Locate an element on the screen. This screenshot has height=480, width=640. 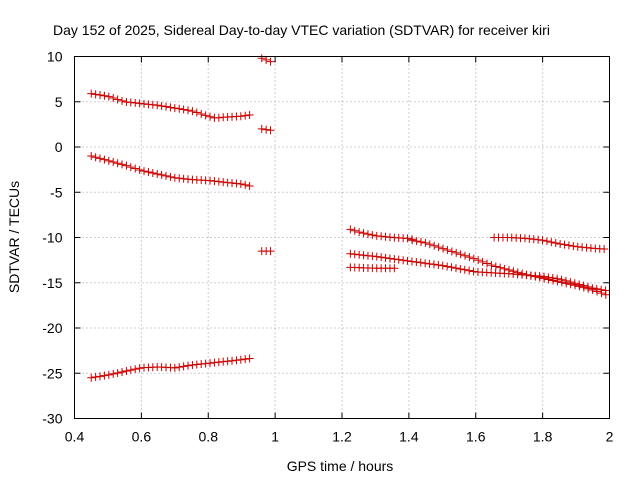
y-tick-label: -5 is located at coordinates (56, 192).